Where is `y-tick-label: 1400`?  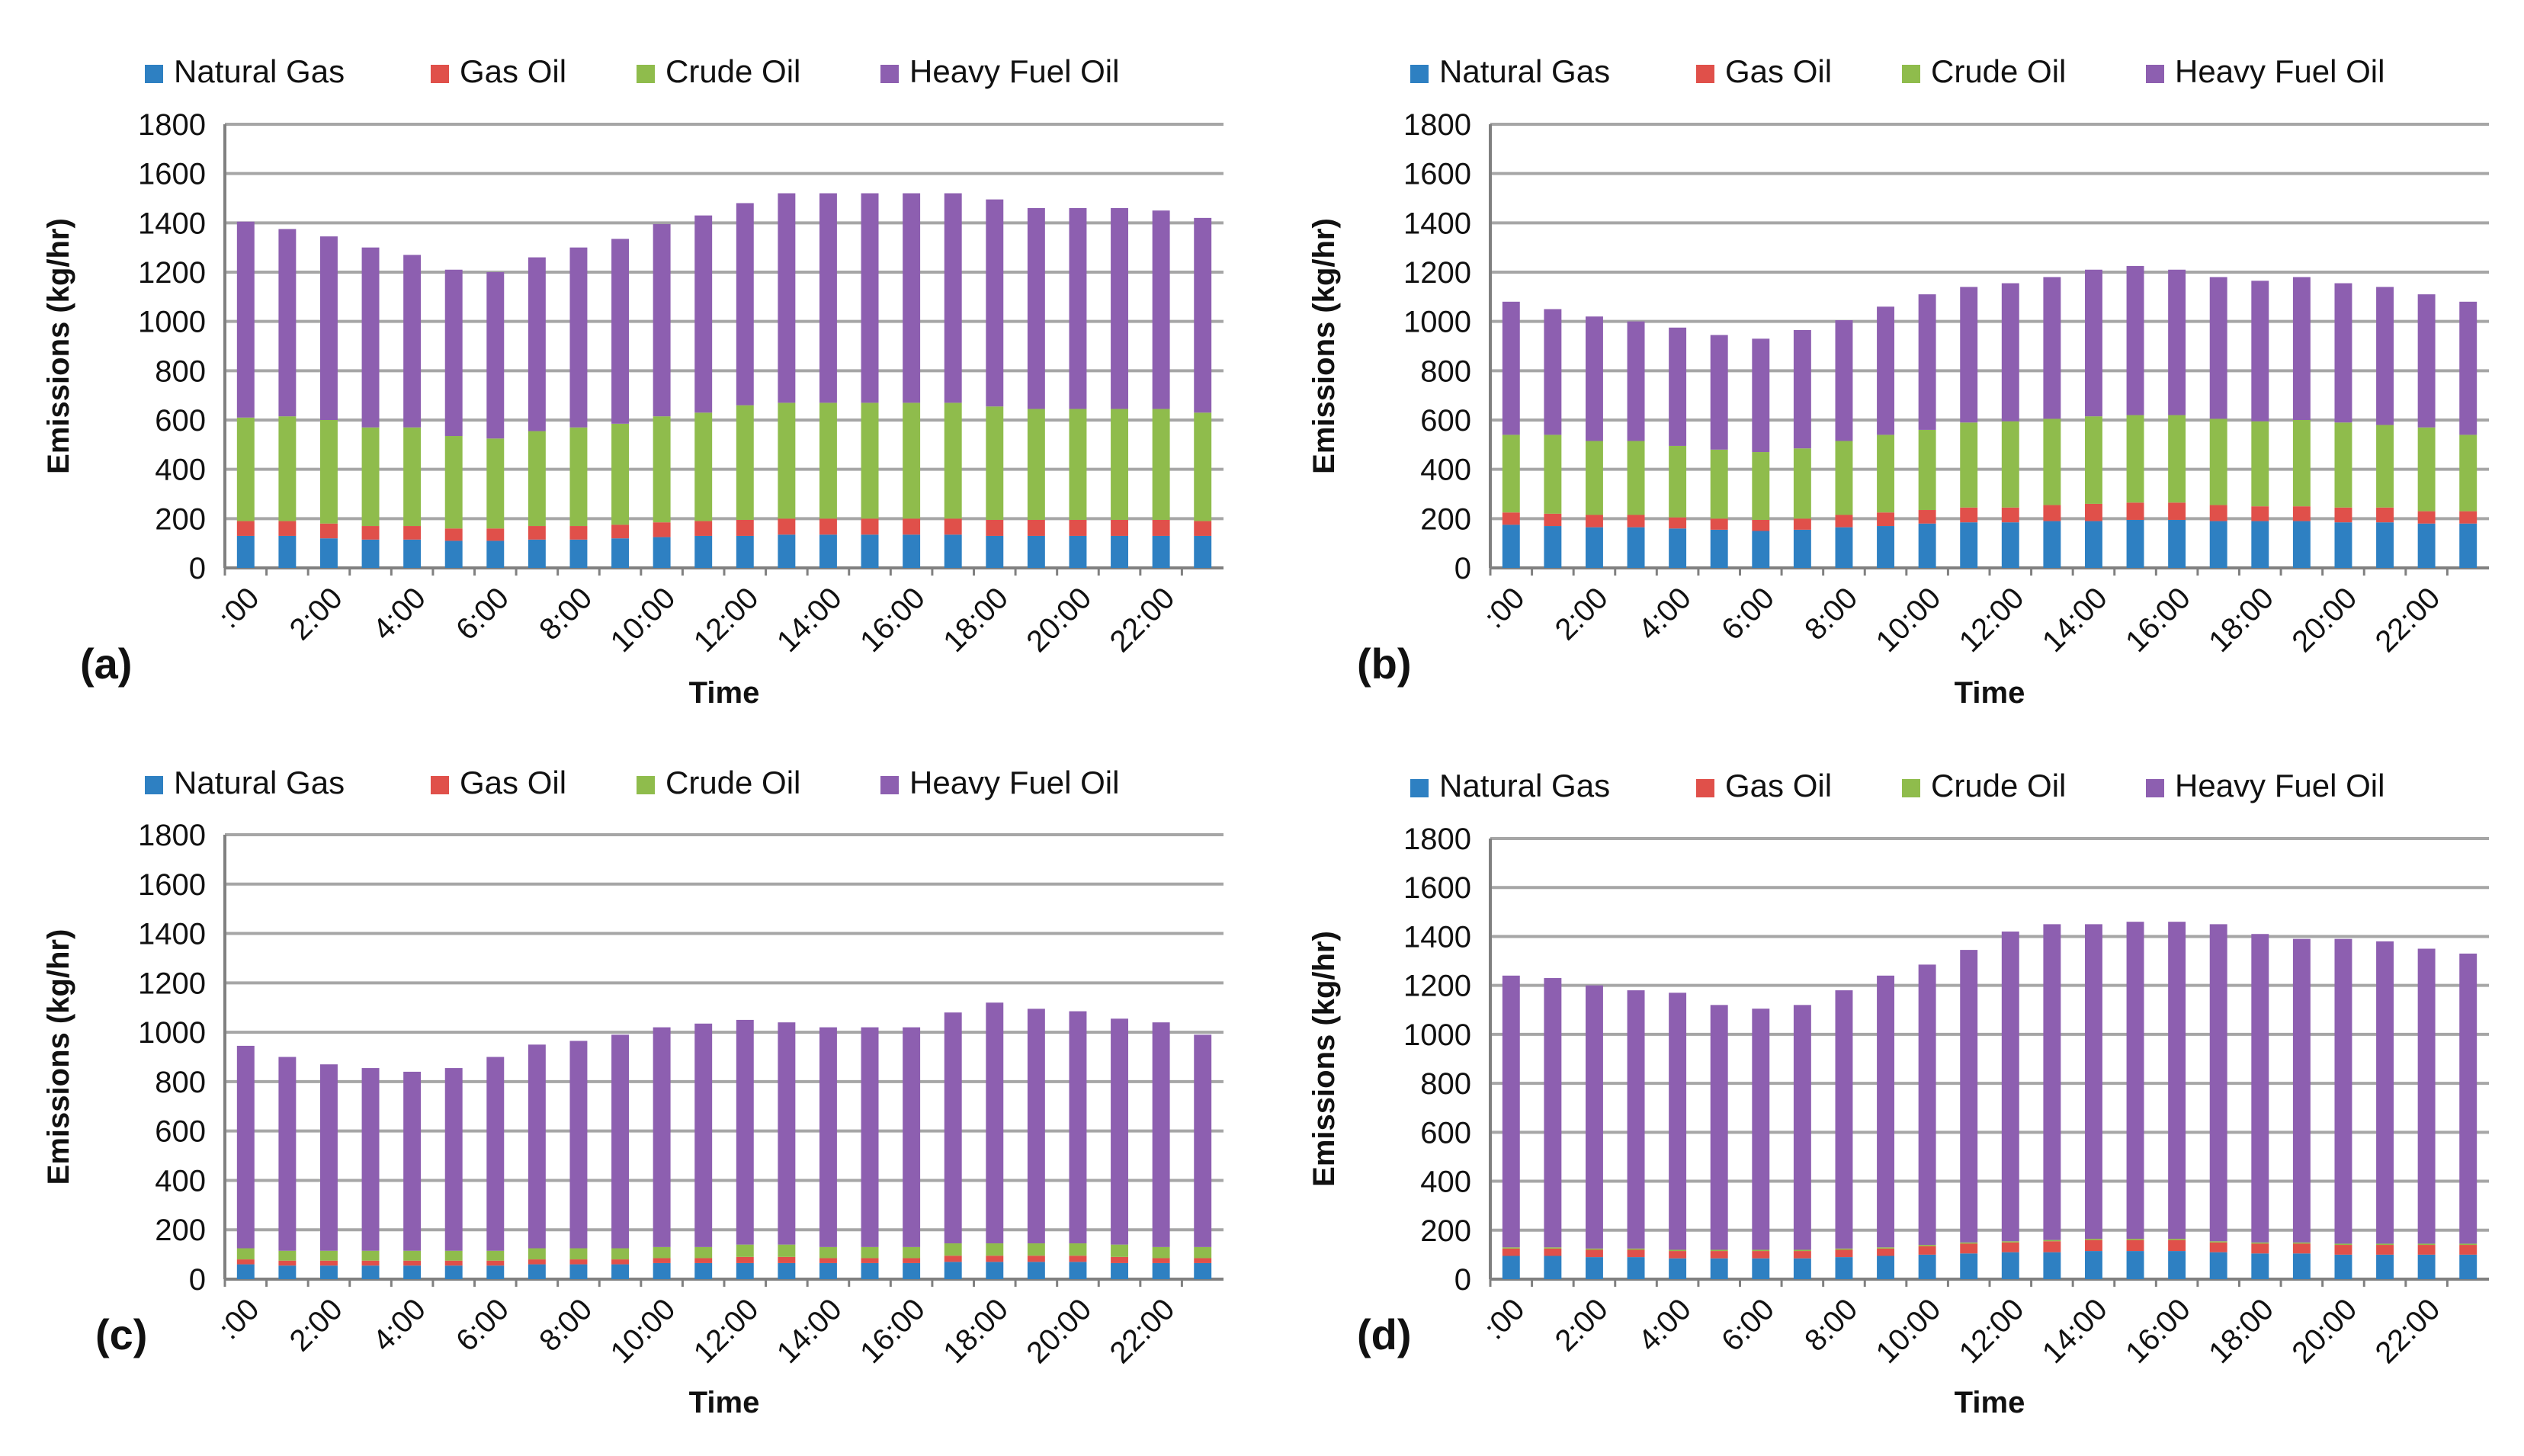
y-tick-label: 1400 is located at coordinates (172, 934).